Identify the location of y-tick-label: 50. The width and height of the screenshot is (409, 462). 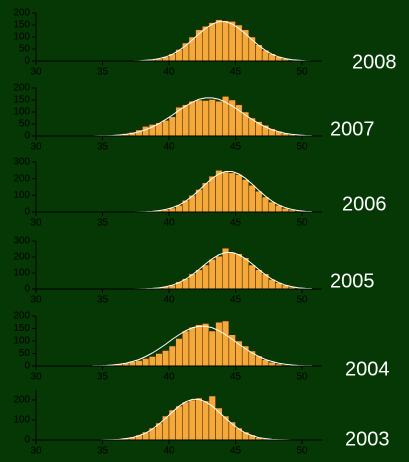
(25, 353).